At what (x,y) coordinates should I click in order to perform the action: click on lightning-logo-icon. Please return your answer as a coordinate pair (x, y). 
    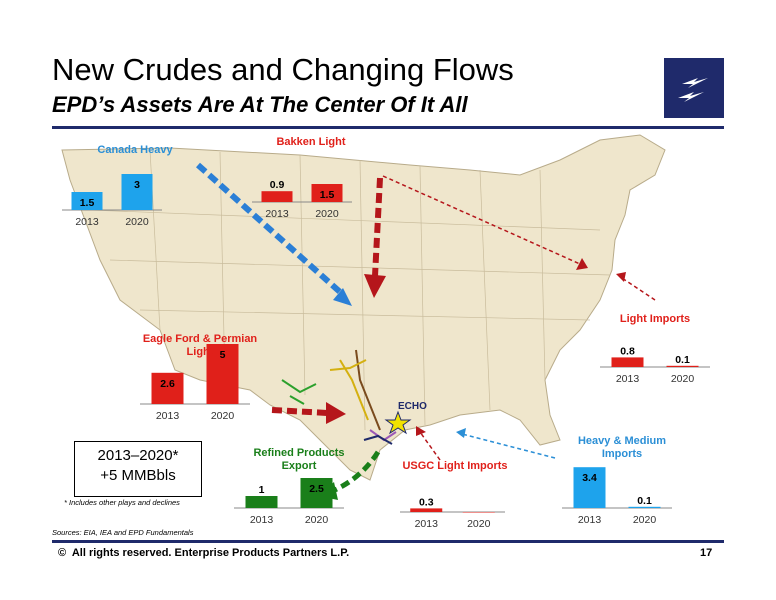
    Looking at the image, I should click on (693, 90).